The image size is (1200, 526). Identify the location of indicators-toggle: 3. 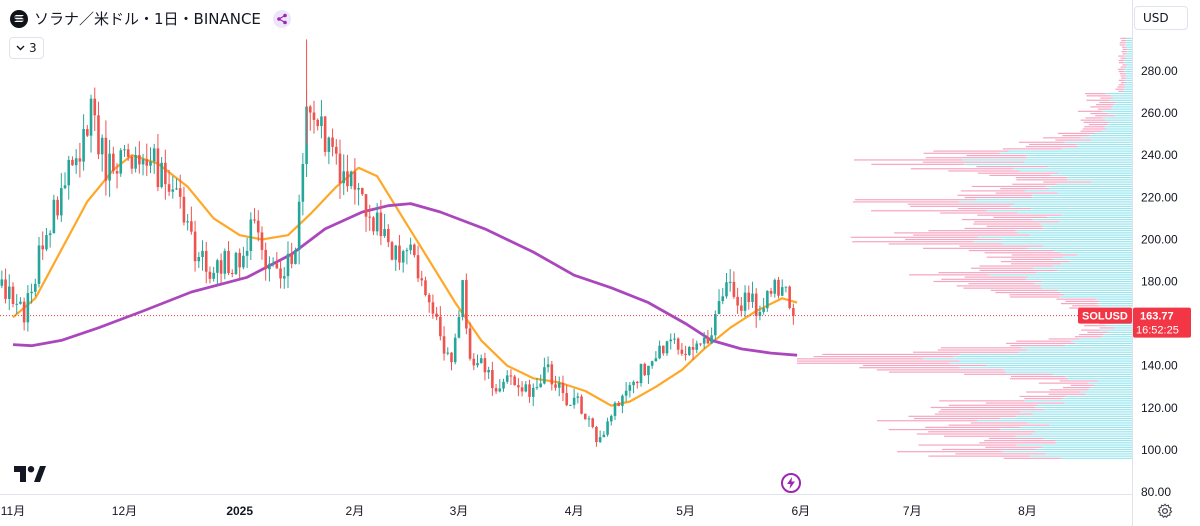
(26, 48).